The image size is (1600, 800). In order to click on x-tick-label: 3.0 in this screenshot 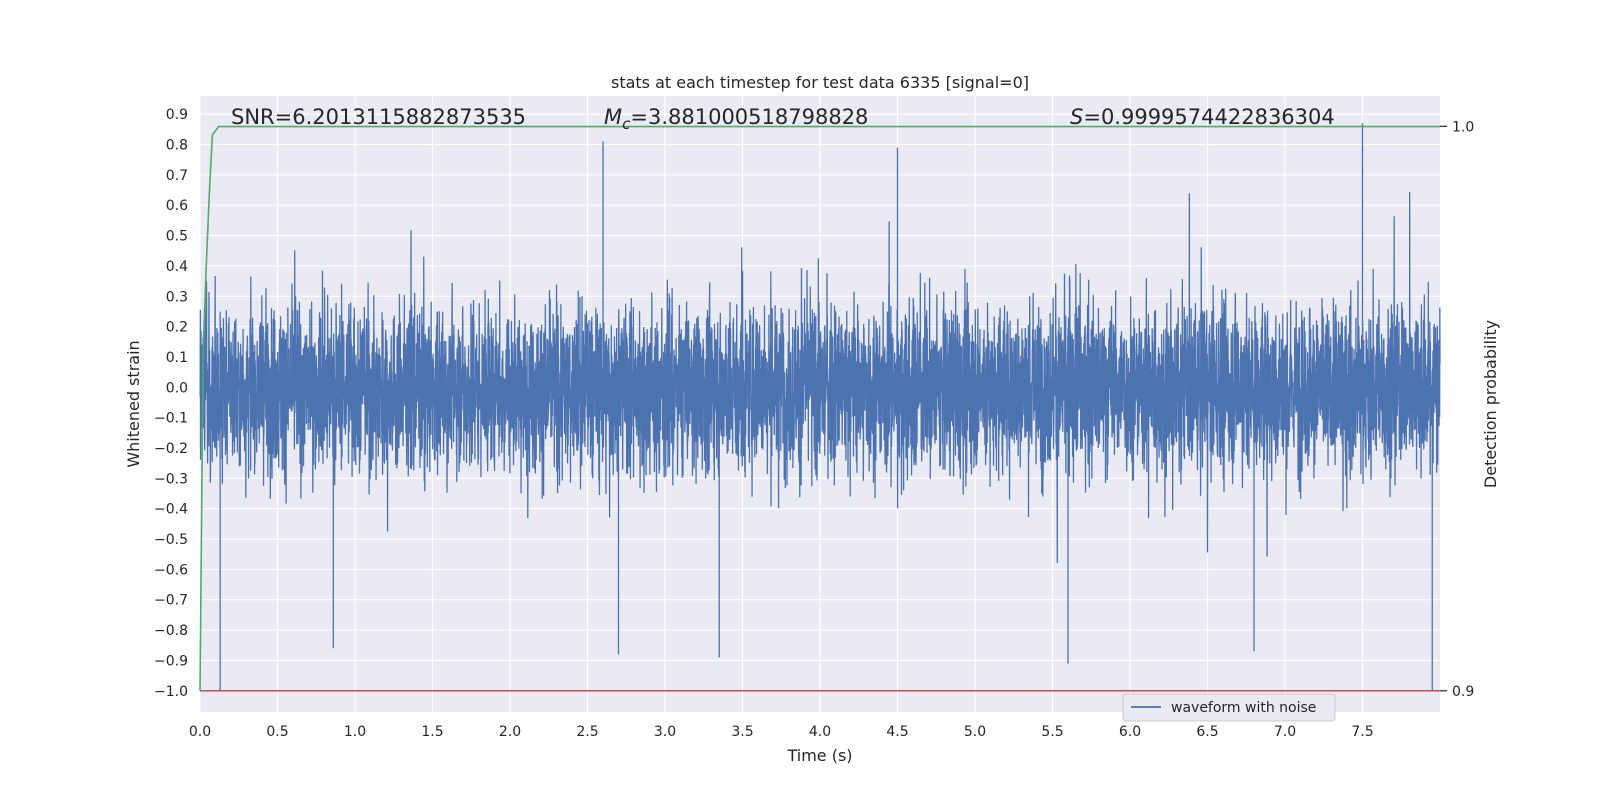, I will do `click(665, 732)`.